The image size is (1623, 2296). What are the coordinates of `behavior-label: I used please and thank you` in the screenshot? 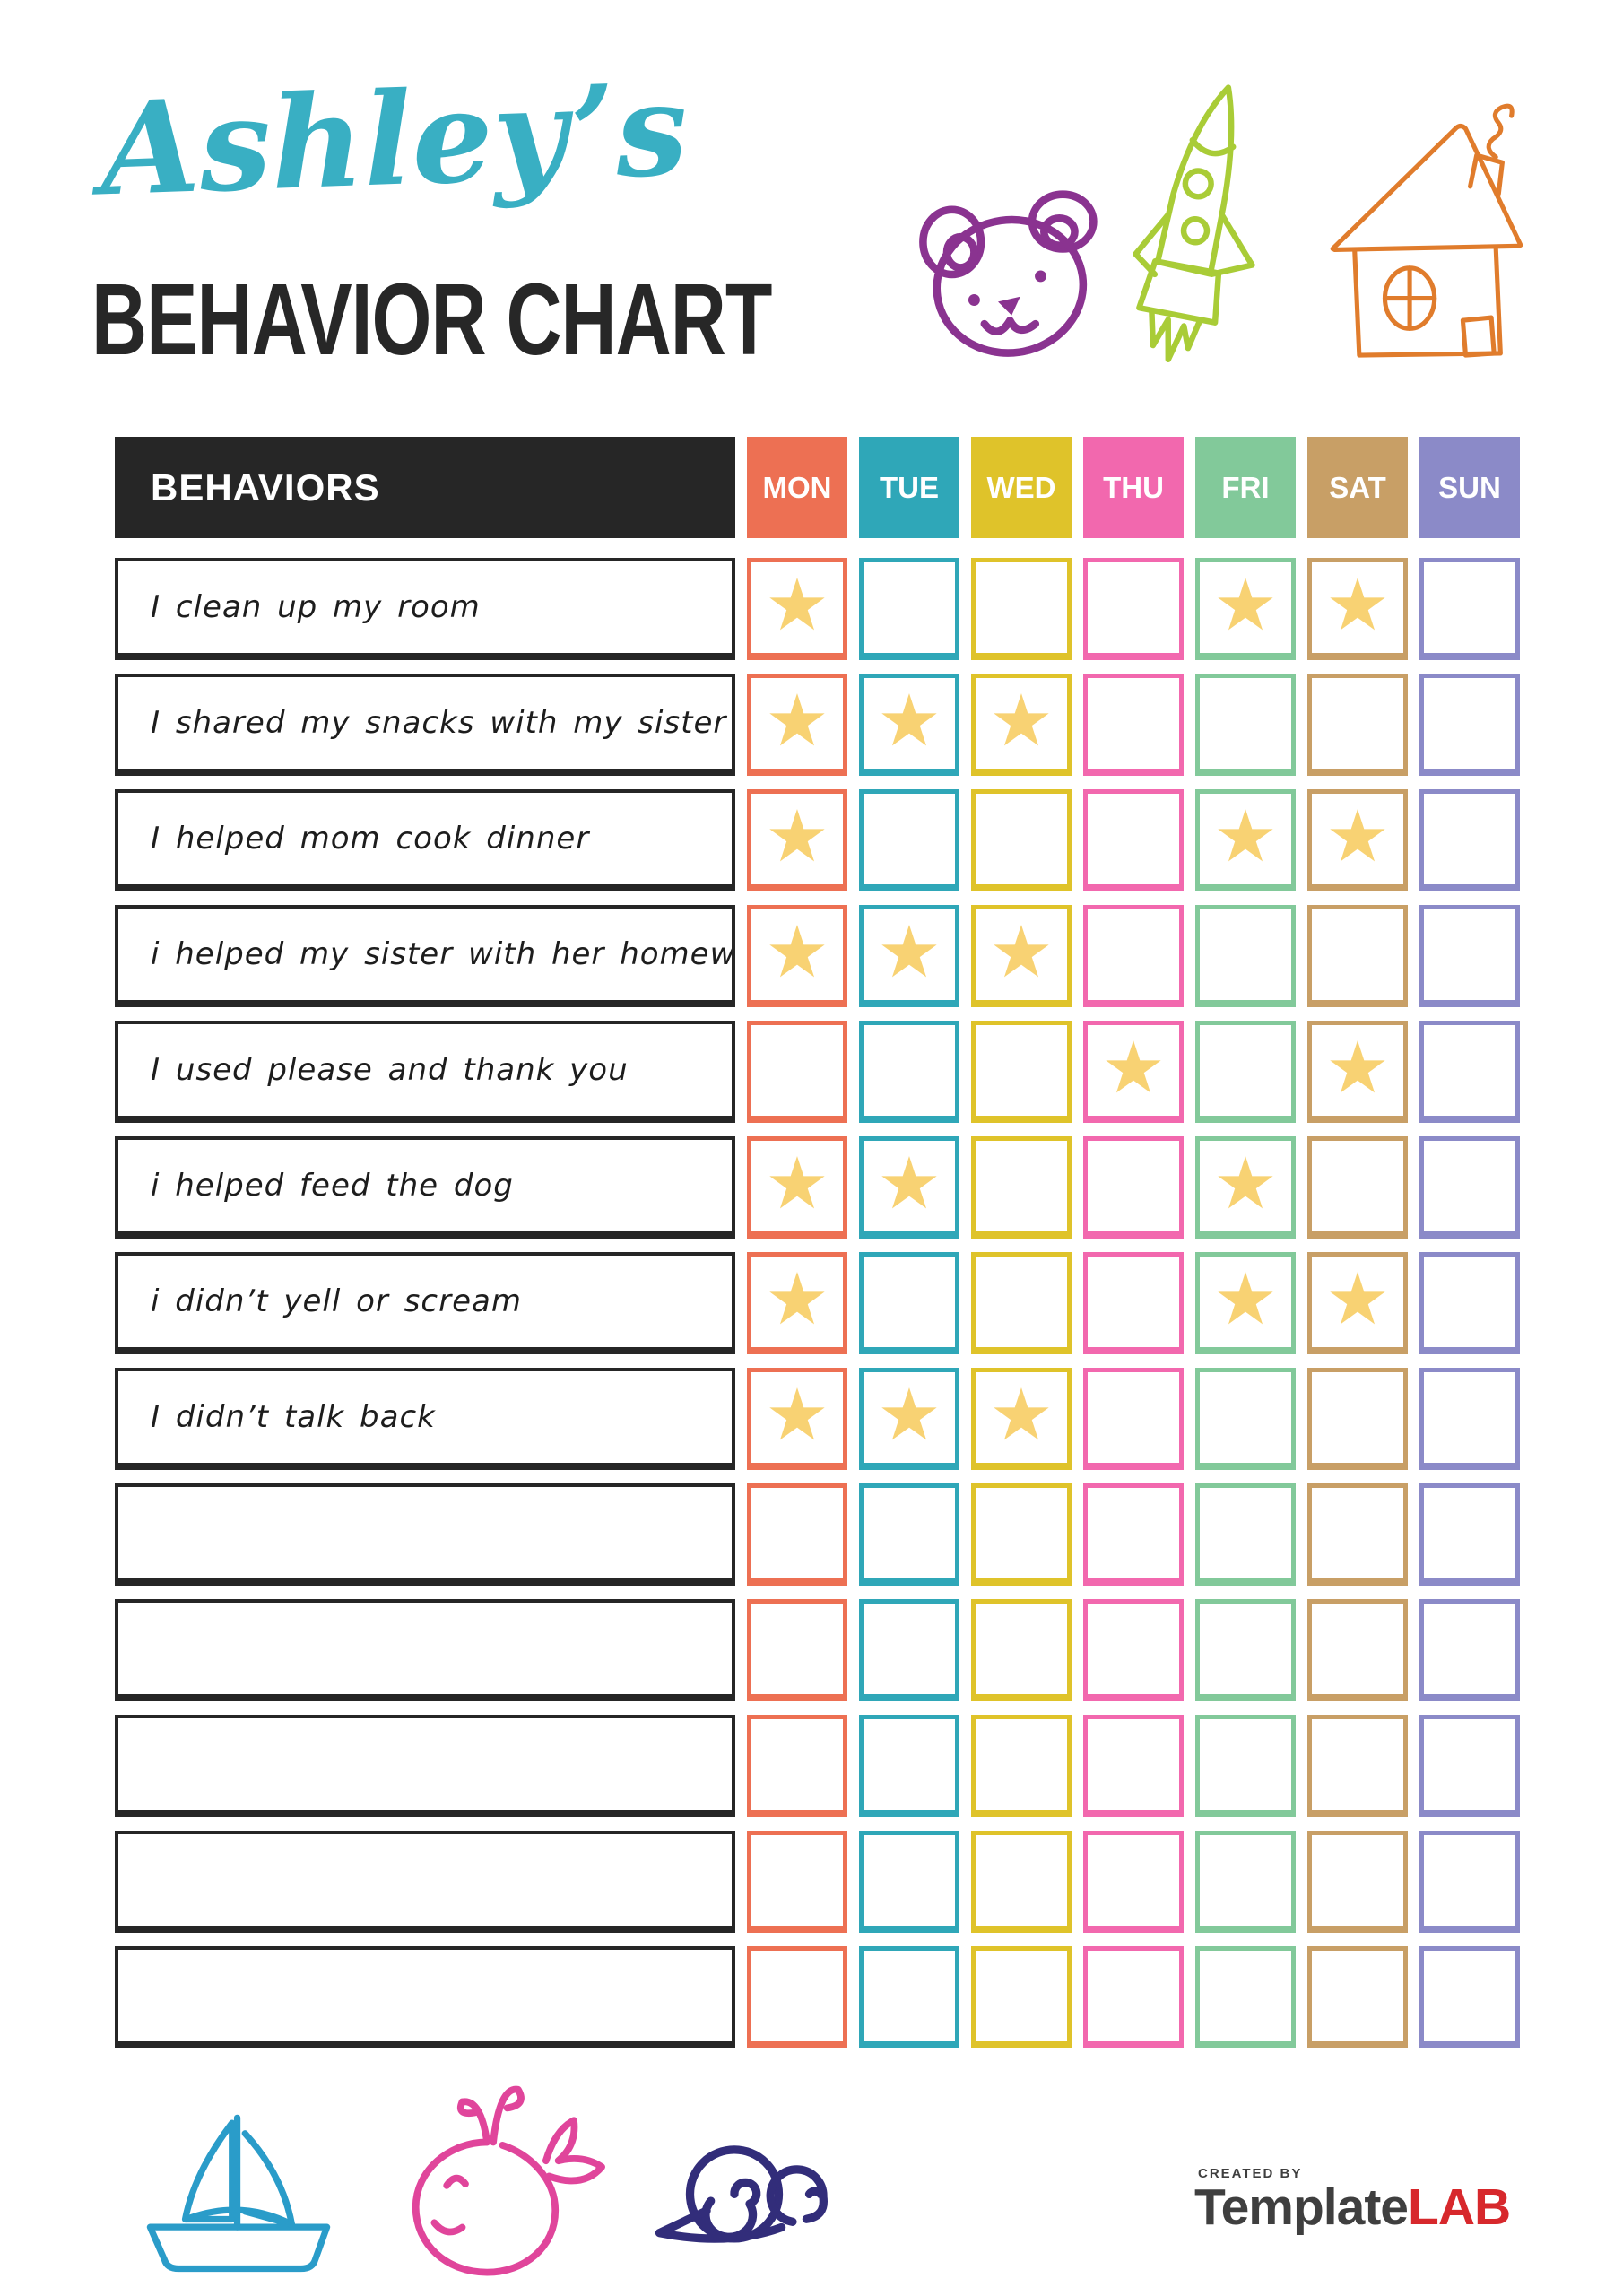 It's located at (425, 1072).